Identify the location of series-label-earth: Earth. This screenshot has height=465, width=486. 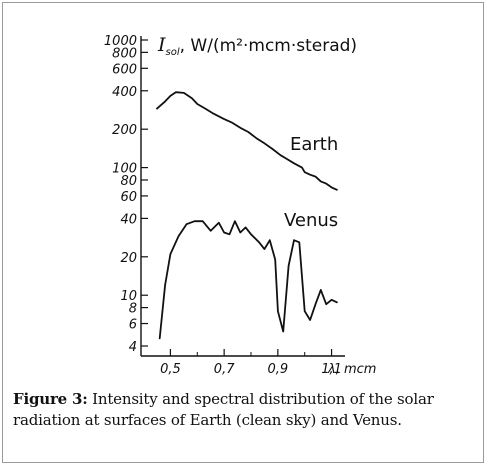
(314, 144).